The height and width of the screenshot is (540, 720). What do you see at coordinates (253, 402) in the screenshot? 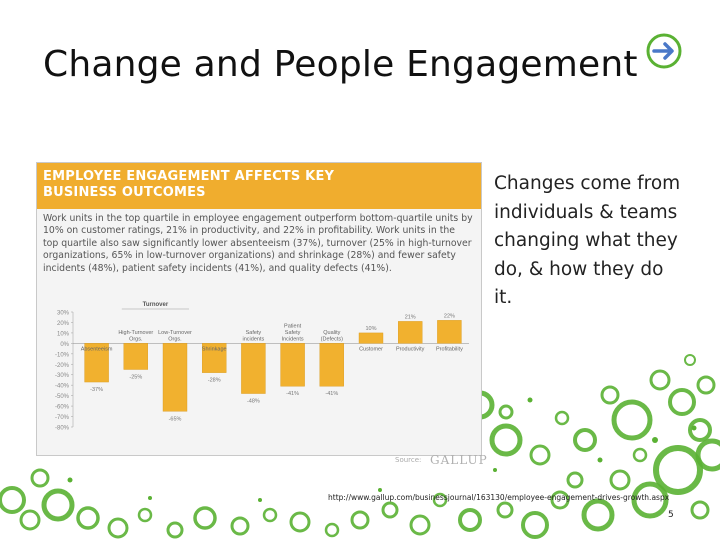
I see `bar-value-label: -48%` at bounding box center [253, 402].